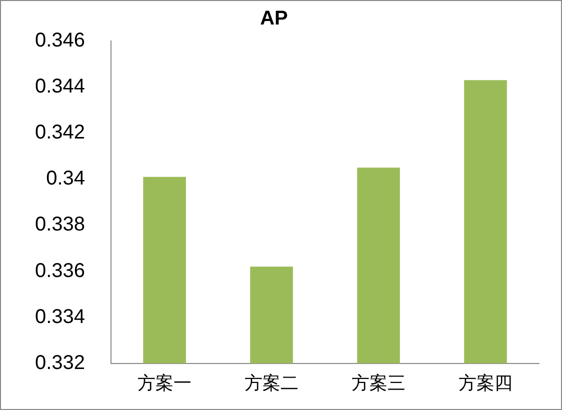 The height and width of the screenshot is (410, 562). What do you see at coordinates (60, 41) in the screenshot?
I see `y-tick-label: 0.346` at bounding box center [60, 41].